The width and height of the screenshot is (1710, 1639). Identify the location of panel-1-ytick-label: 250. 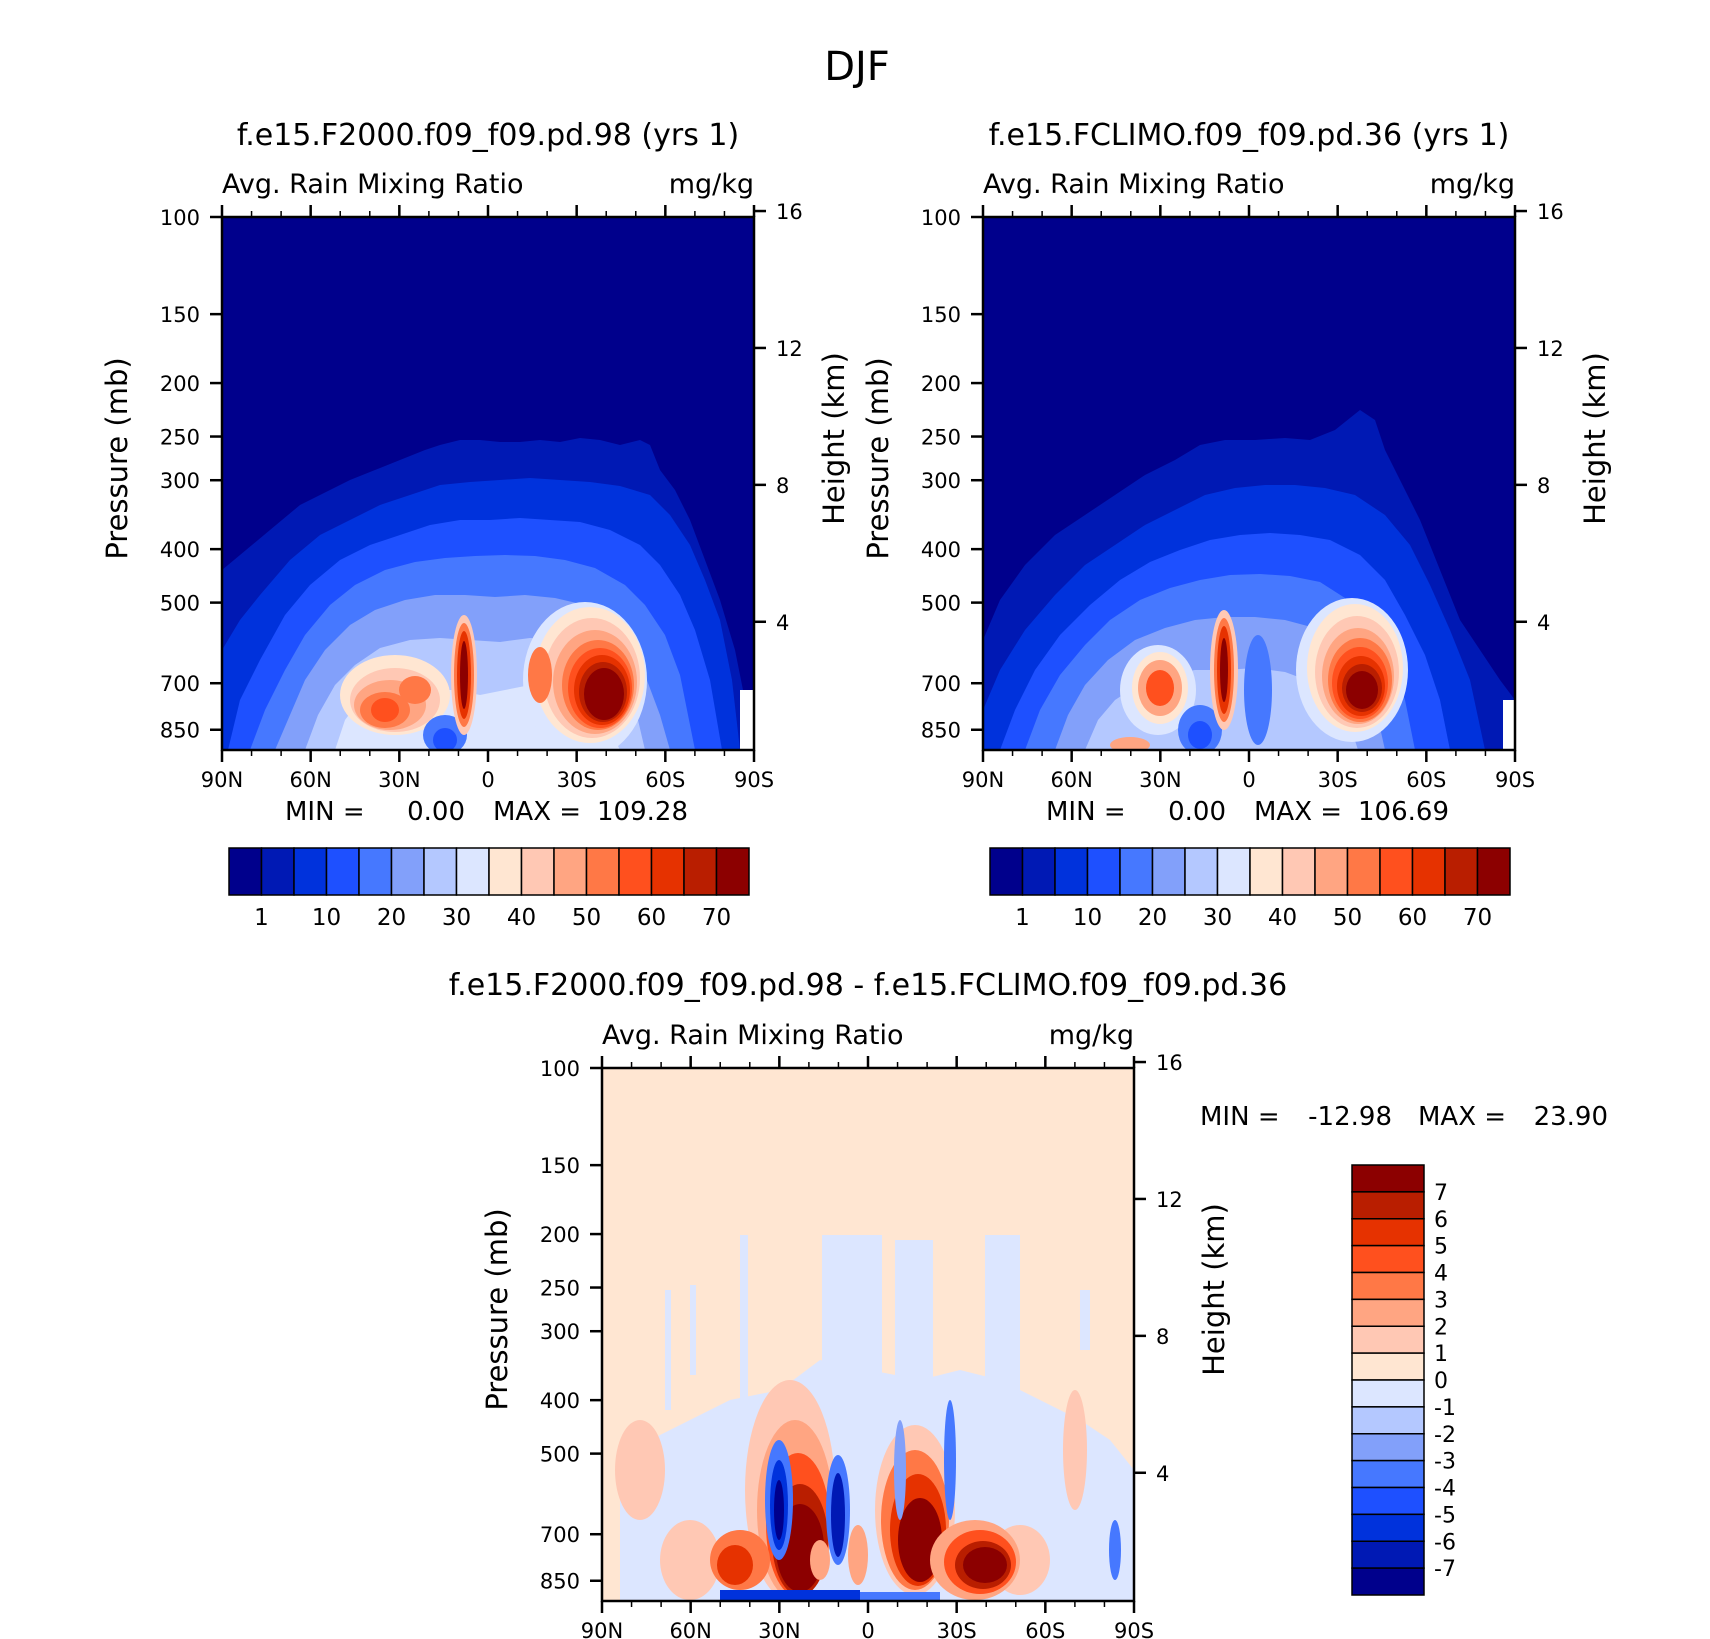
(180, 438).